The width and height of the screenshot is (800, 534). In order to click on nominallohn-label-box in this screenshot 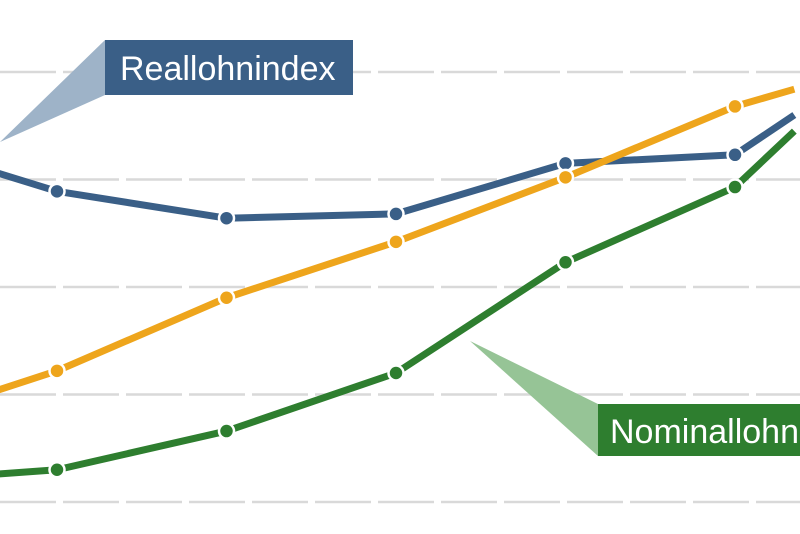, I will do `click(699, 430)`.